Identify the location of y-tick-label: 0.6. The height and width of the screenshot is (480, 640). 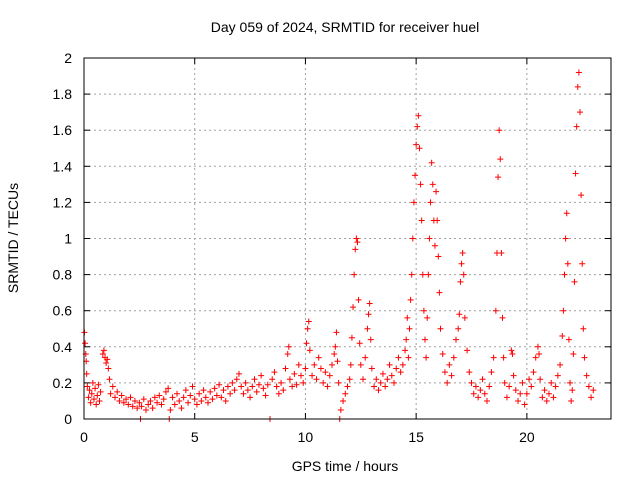
(63, 311).